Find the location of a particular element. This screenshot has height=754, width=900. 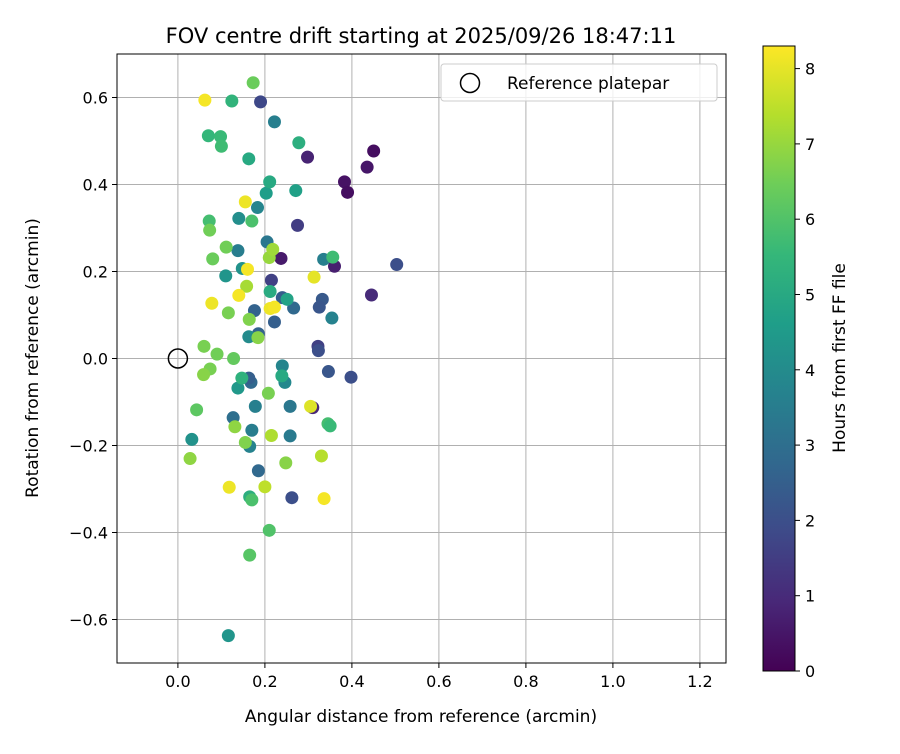

y-tick-label: 0.2 is located at coordinates (95, 272).